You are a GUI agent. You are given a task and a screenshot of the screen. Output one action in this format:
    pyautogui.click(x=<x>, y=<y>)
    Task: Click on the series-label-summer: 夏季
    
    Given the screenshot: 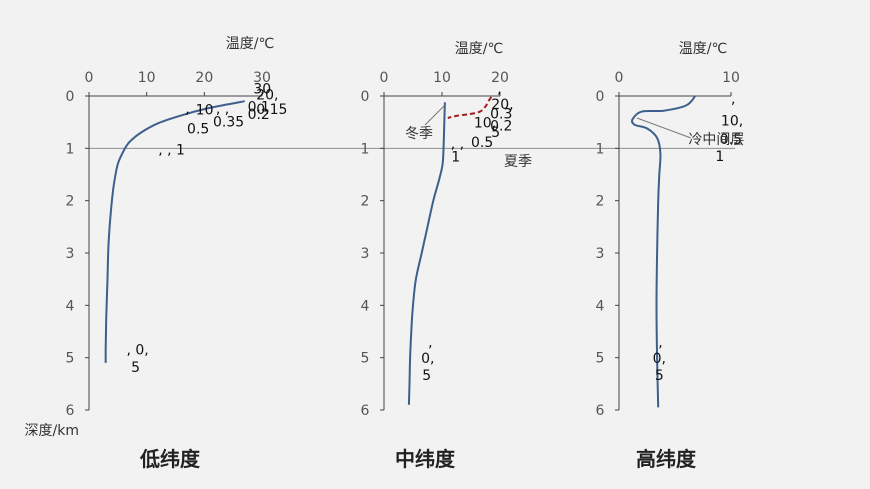 What is the action you would take?
    pyautogui.click(x=518, y=162)
    